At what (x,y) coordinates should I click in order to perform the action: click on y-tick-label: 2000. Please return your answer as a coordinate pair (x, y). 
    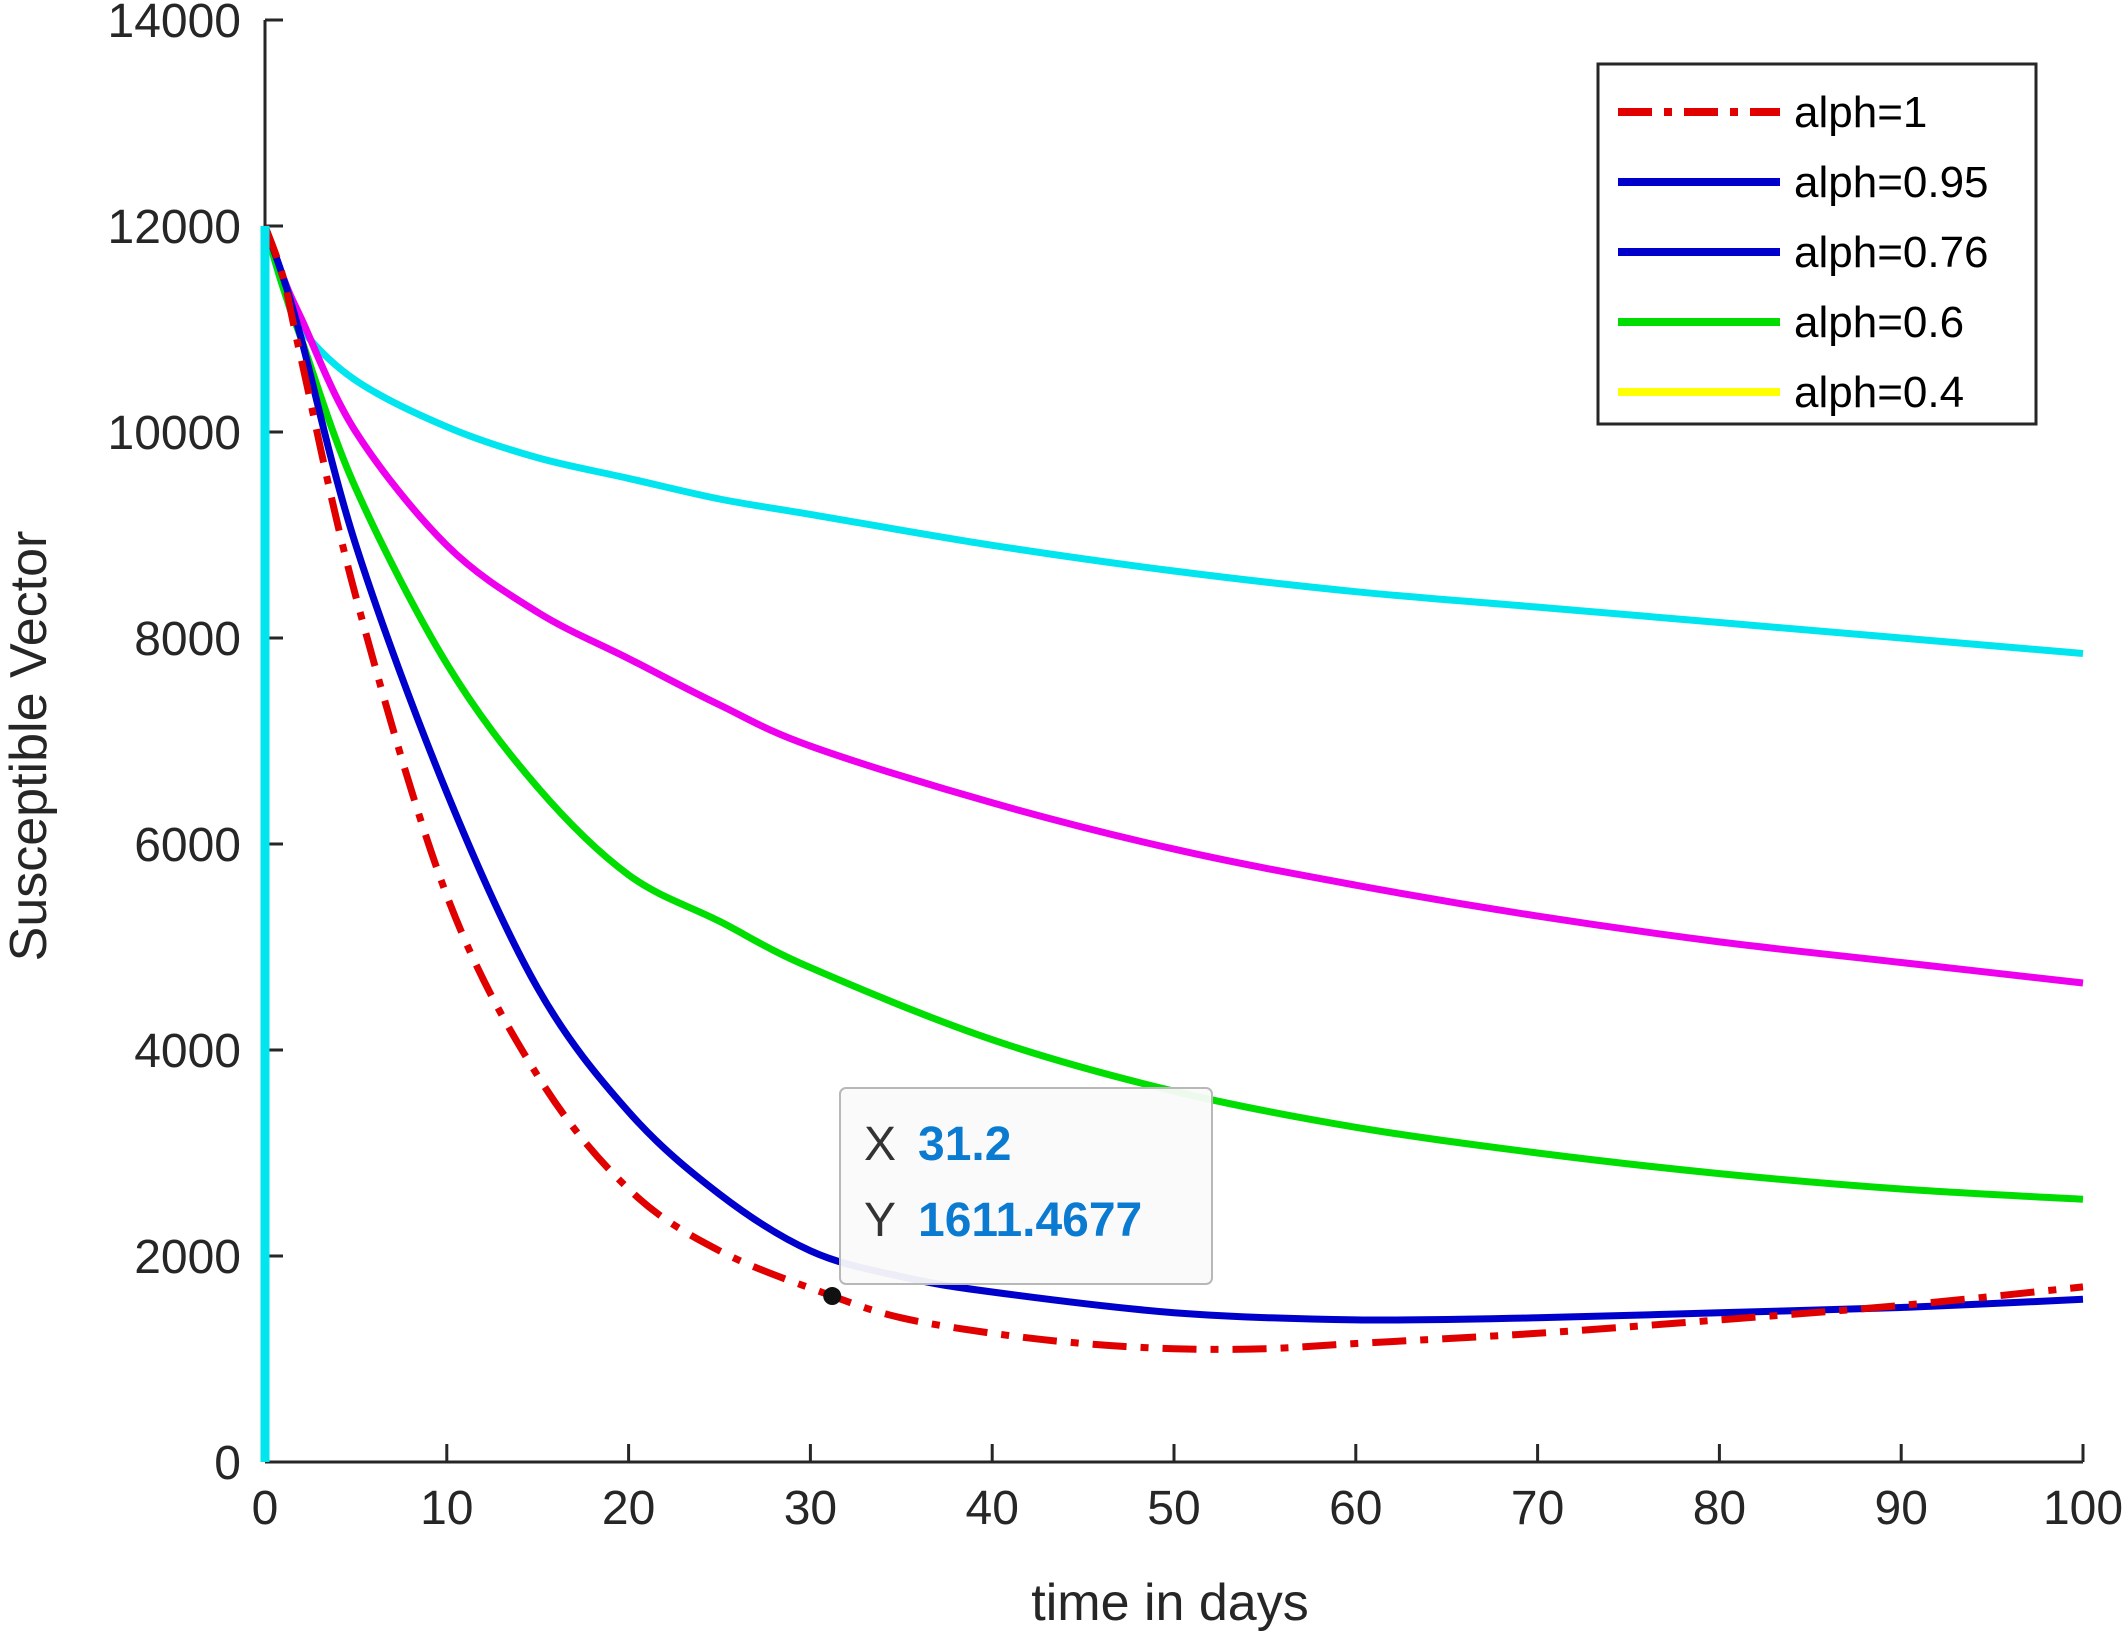
    Looking at the image, I should click on (187, 1257).